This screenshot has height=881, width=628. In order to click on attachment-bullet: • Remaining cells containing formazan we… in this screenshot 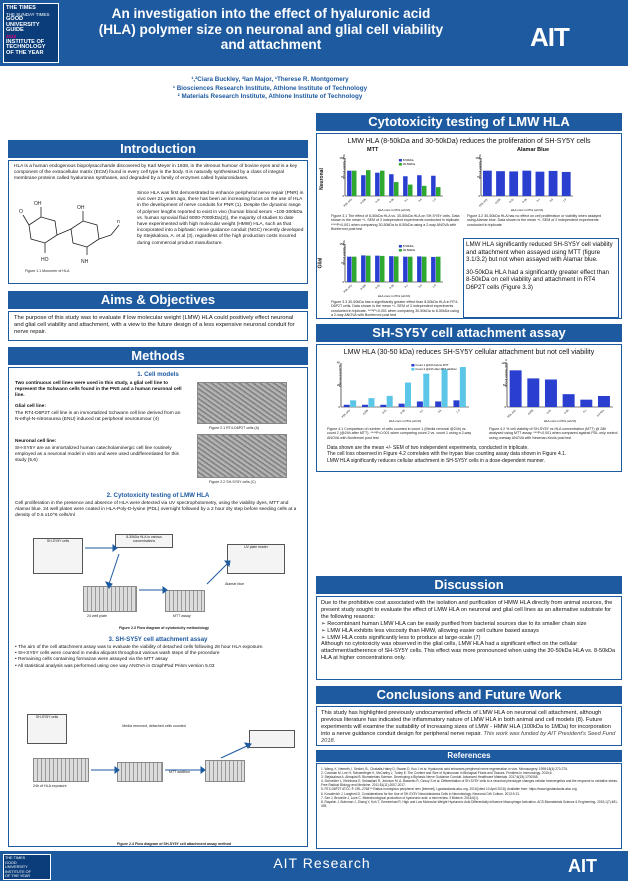, I will do `click(91, 660)`.